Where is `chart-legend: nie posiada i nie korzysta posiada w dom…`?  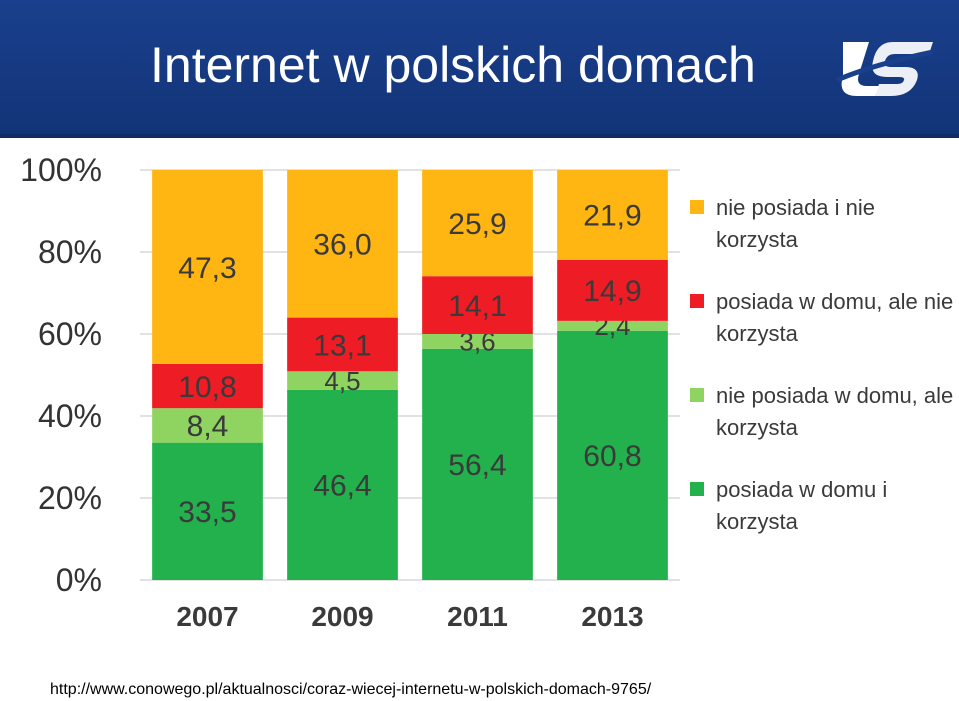
chart-legend: nie posiada i nie korzysta posiada w dom… is located at coordinates (822, 380).